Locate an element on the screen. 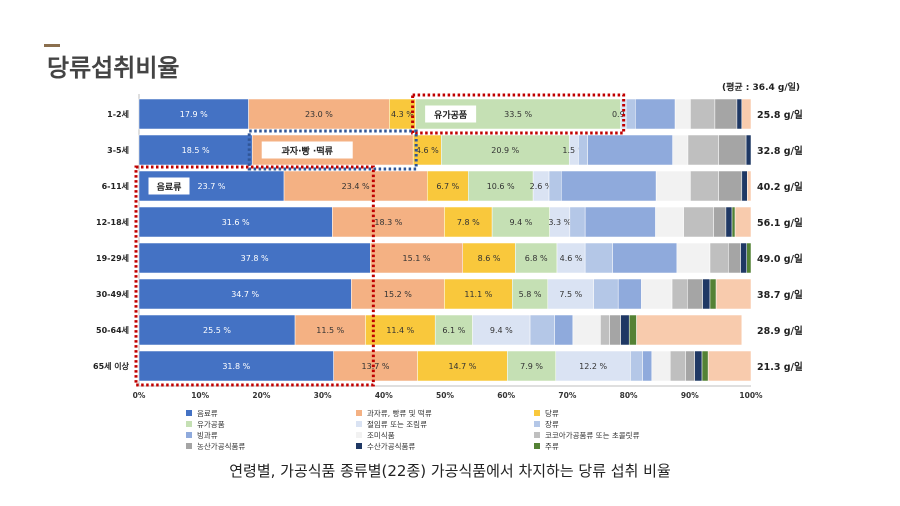 The image size is (900, 506). legend-item: 장류 is located at coordinates (634, 424).